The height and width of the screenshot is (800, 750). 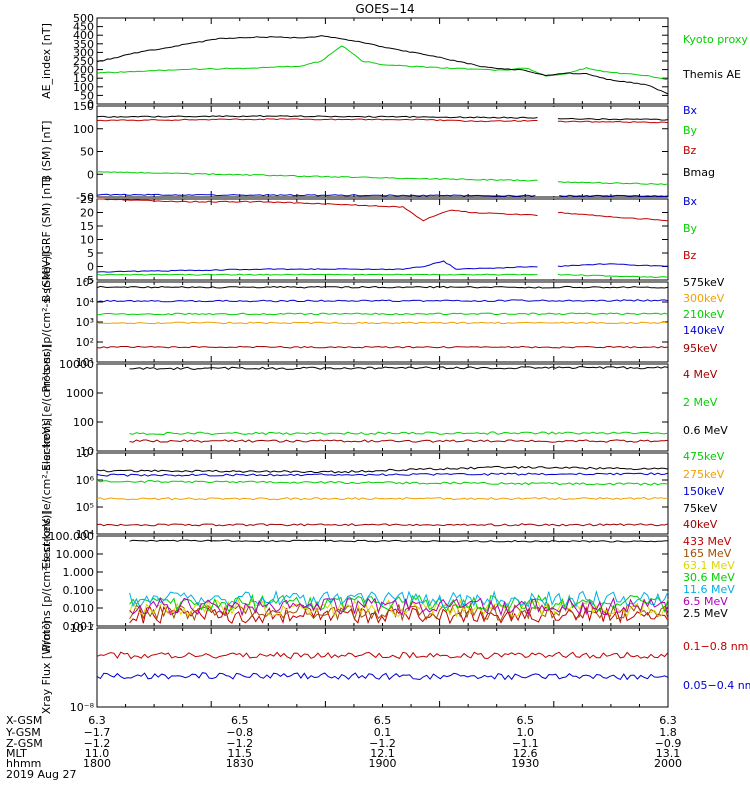 I want to click on y-tick-label: 15, so click(x=87, y=226).